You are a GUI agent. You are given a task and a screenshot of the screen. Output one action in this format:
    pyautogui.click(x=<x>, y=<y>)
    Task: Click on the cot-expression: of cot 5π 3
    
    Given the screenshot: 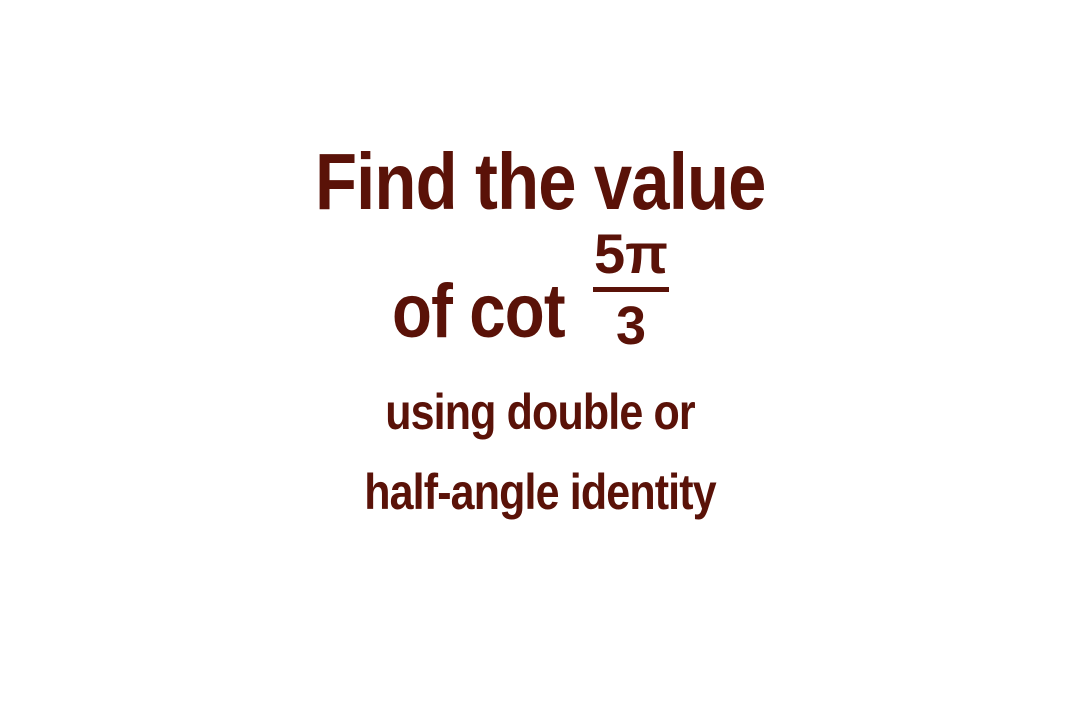 What is the action you would take?
    pyautogui.click(x=552, y=289)
    